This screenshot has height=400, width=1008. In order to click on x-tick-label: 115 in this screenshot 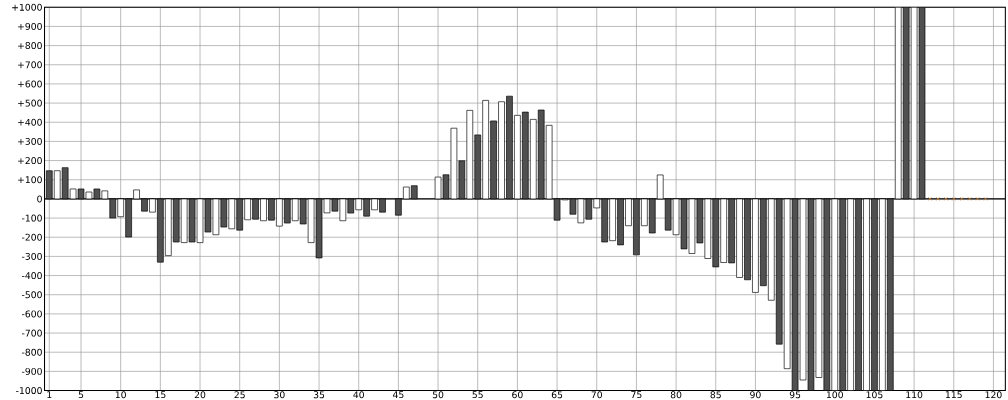, I will do `click(953, 394)`.